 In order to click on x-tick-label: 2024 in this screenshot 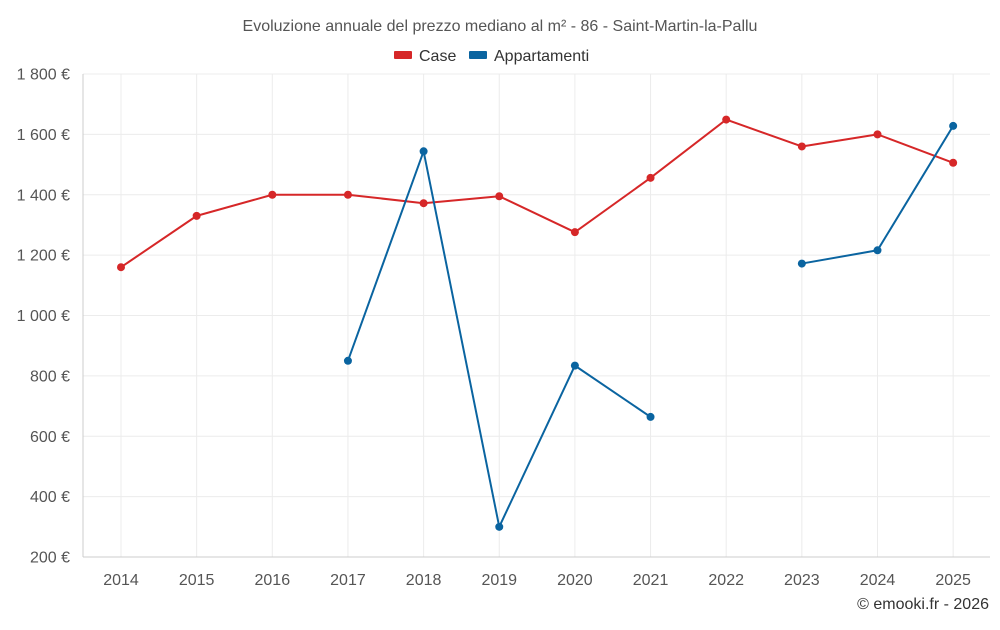, I will do `click(878, 580)`.